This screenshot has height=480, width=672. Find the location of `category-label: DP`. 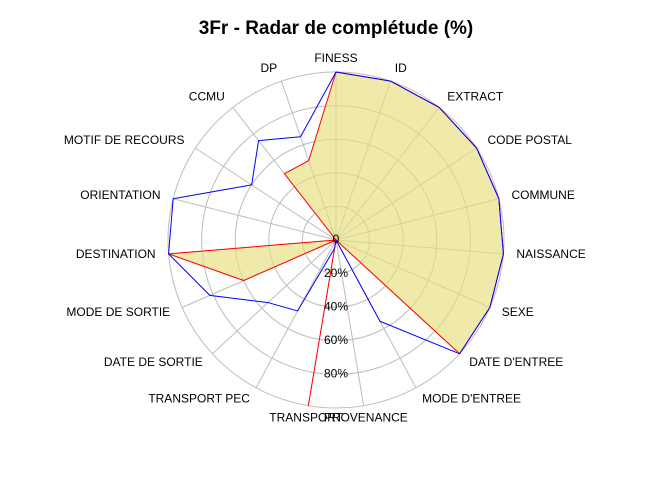

category-label: DP is located at coordinates (269, 68).